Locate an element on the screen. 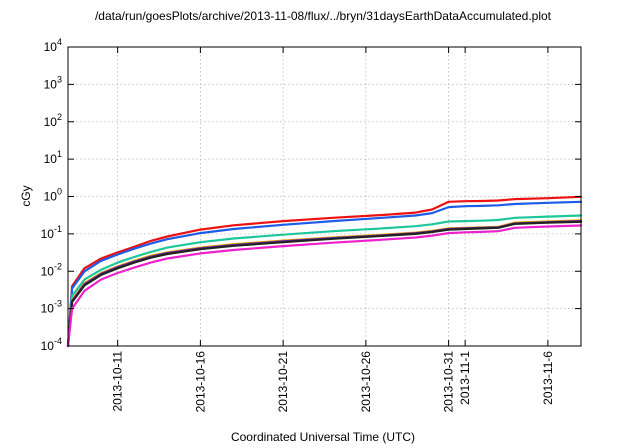 The height and width of the screenshot is (448, 640). y-tick-label: 10⁰ is located at coordinates (53, 195).